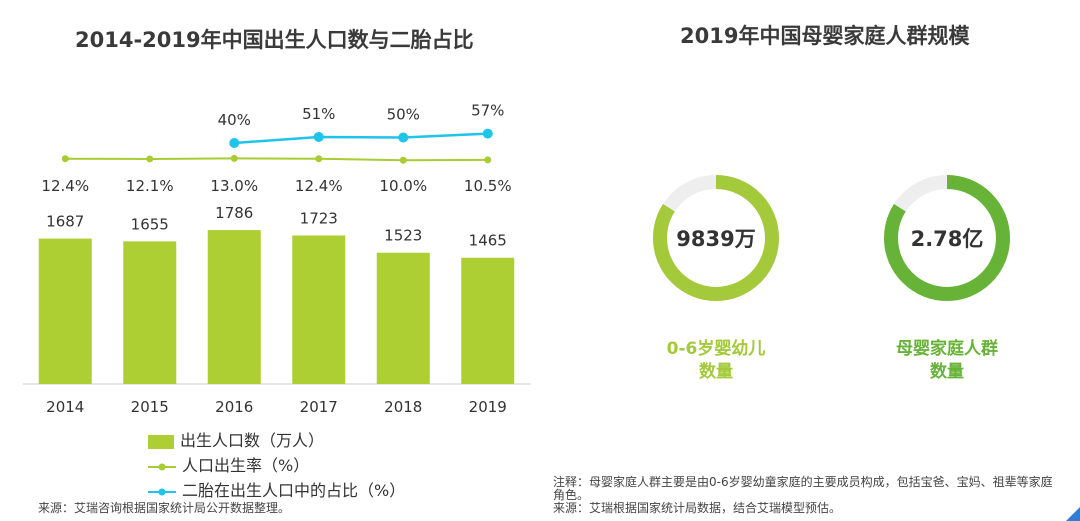 The image size is (1080, 521). What do you see at coordinates (150, 312) in the screenshot?
I see `bar-2015` at bounding box center [150, 312].